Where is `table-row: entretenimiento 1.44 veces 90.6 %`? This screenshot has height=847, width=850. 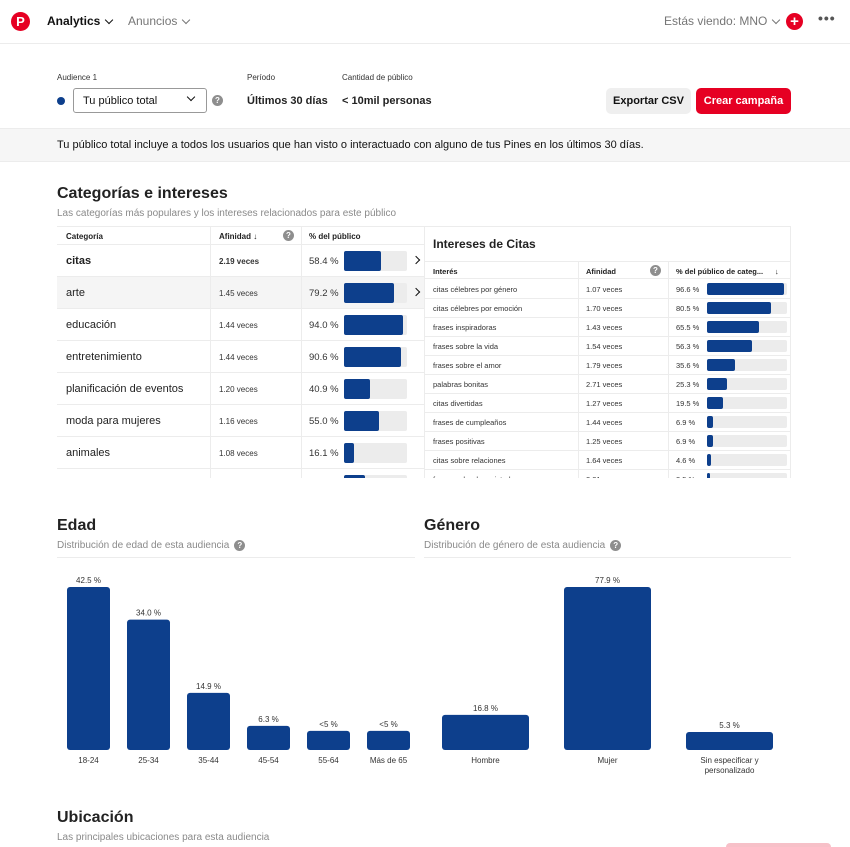 table-row: entretenimiento 1.44 veces 90.6 % is located at coordinates (240, 357).